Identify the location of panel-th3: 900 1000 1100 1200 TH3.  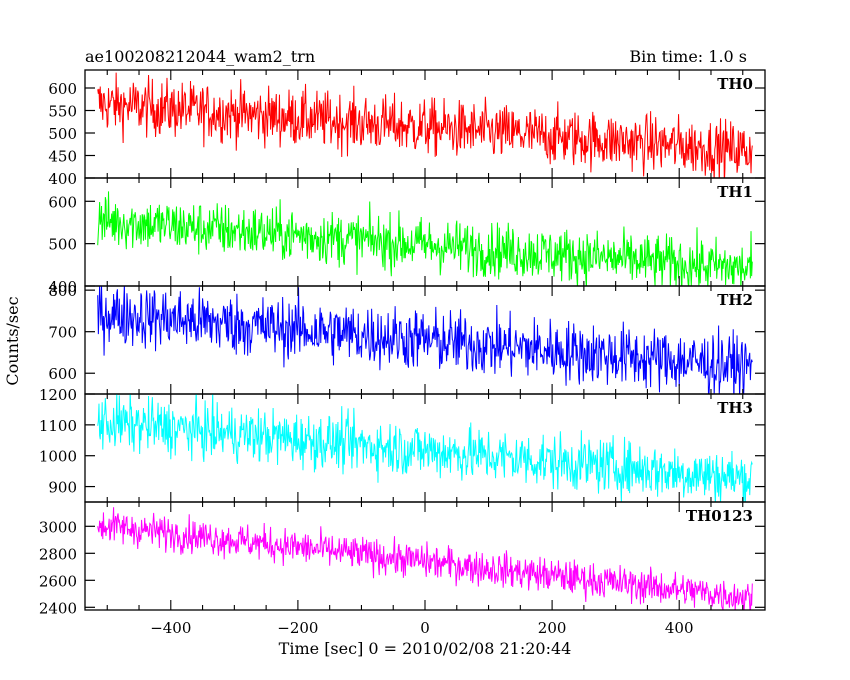
(402, 444).